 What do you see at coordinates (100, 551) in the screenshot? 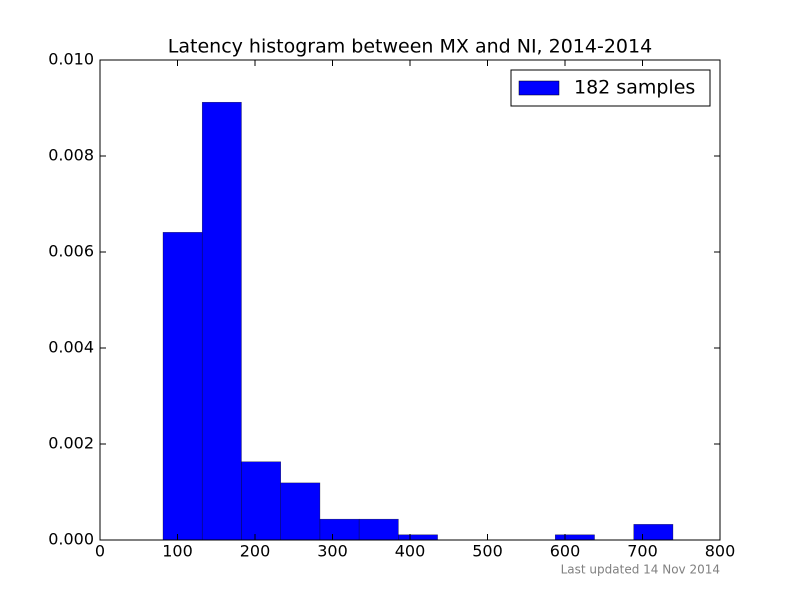
I see `x-tick-label: 0` at bounding box center [100, 551].